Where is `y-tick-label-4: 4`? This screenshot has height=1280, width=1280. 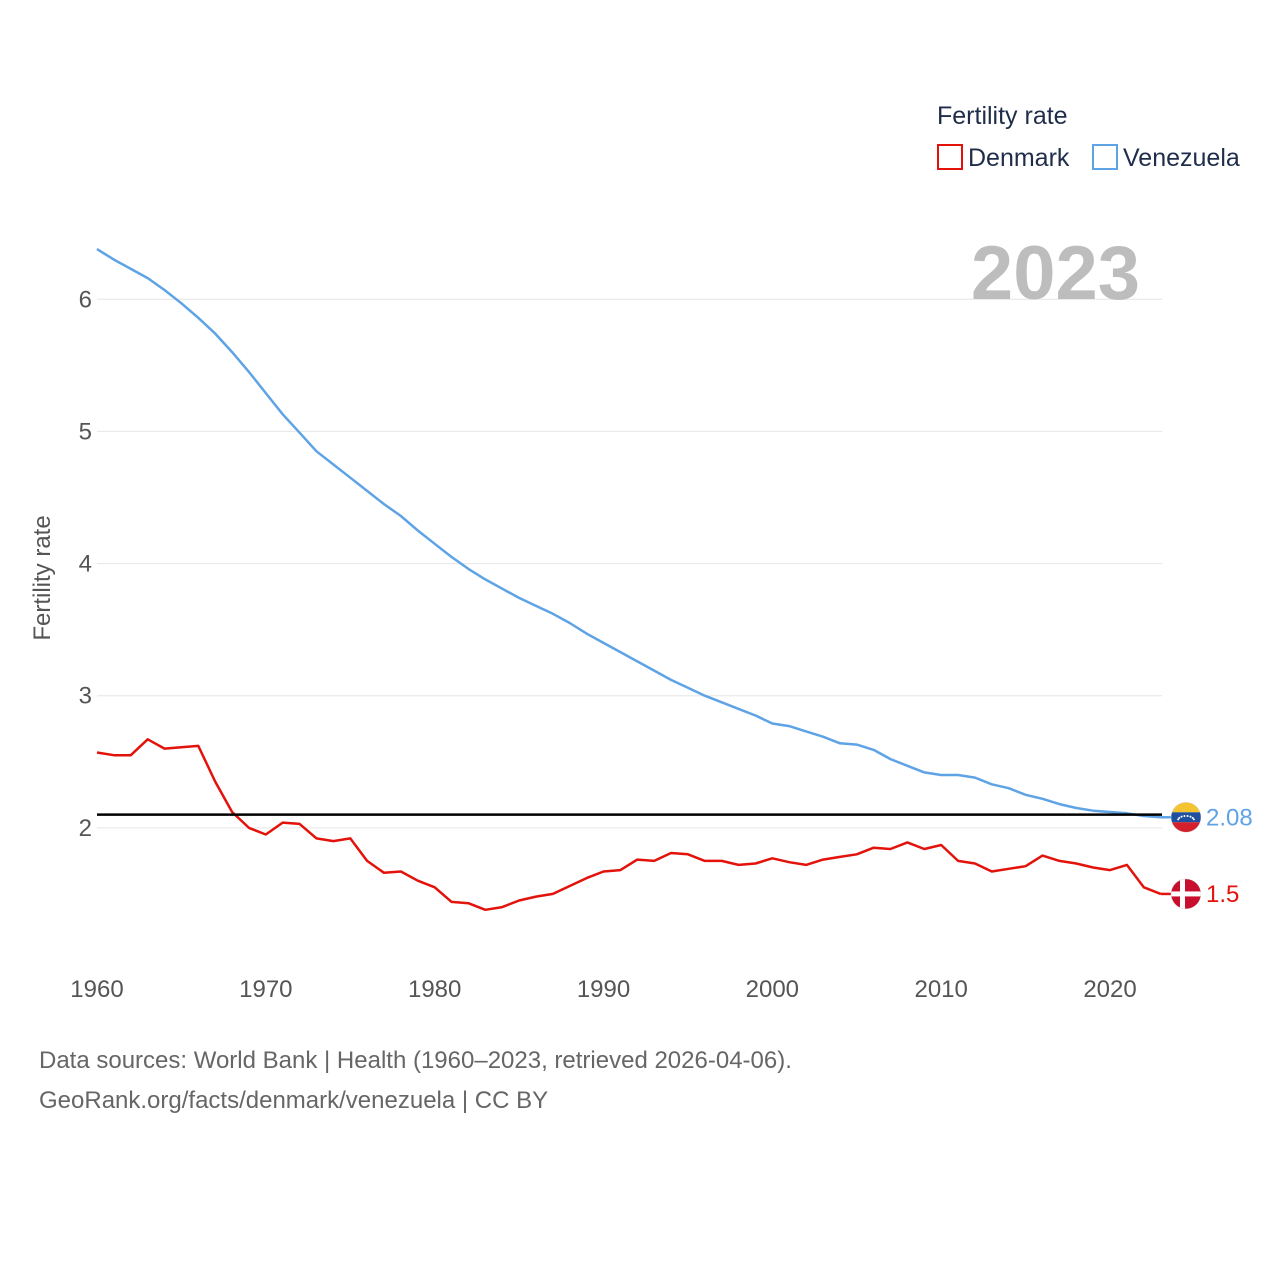
y-tick-label-4: 4 is located at coordinates (85, 564).